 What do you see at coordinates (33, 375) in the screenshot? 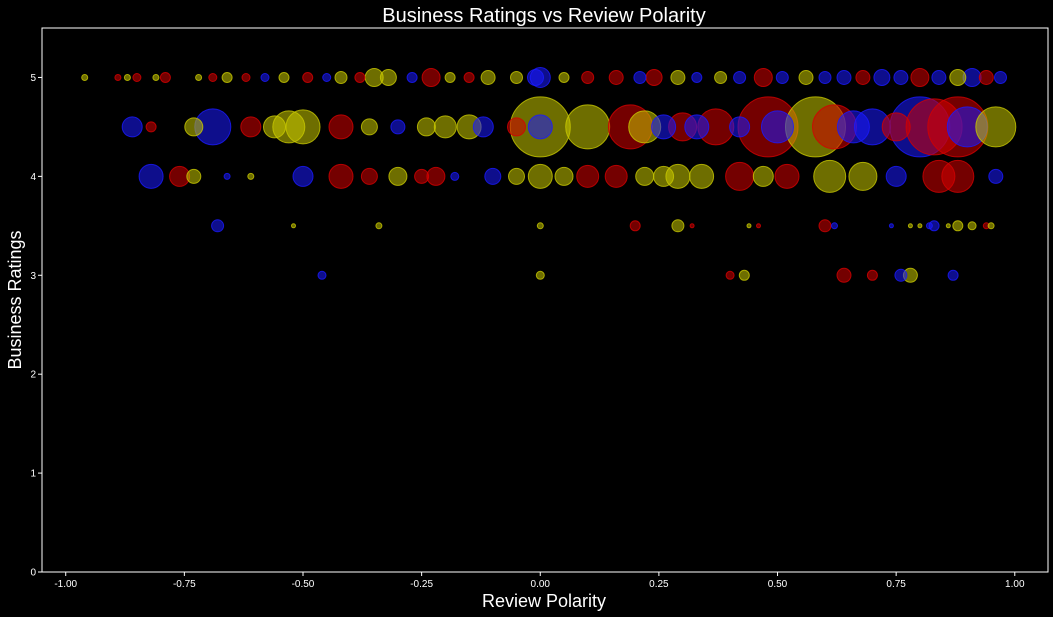
I see `y-tick-label: 2` at bounding box center [33, 375].